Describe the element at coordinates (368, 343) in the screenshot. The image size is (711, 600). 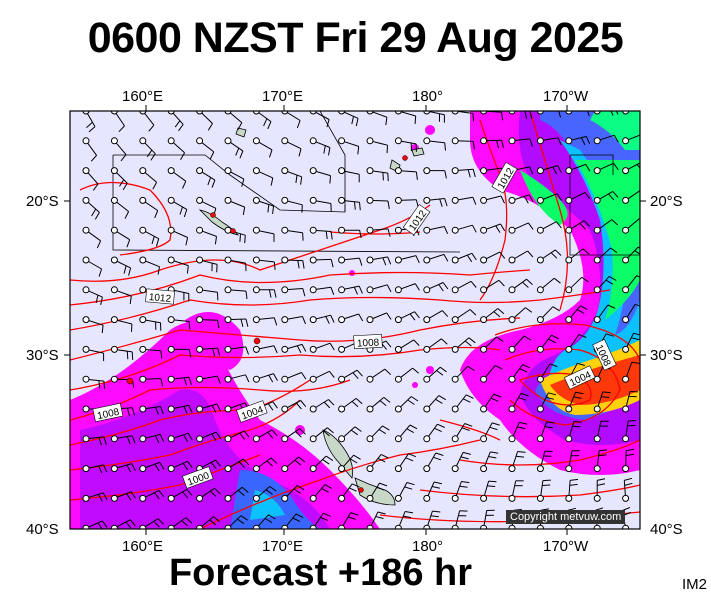
I see `isobar-label-4: 1008` at that location.